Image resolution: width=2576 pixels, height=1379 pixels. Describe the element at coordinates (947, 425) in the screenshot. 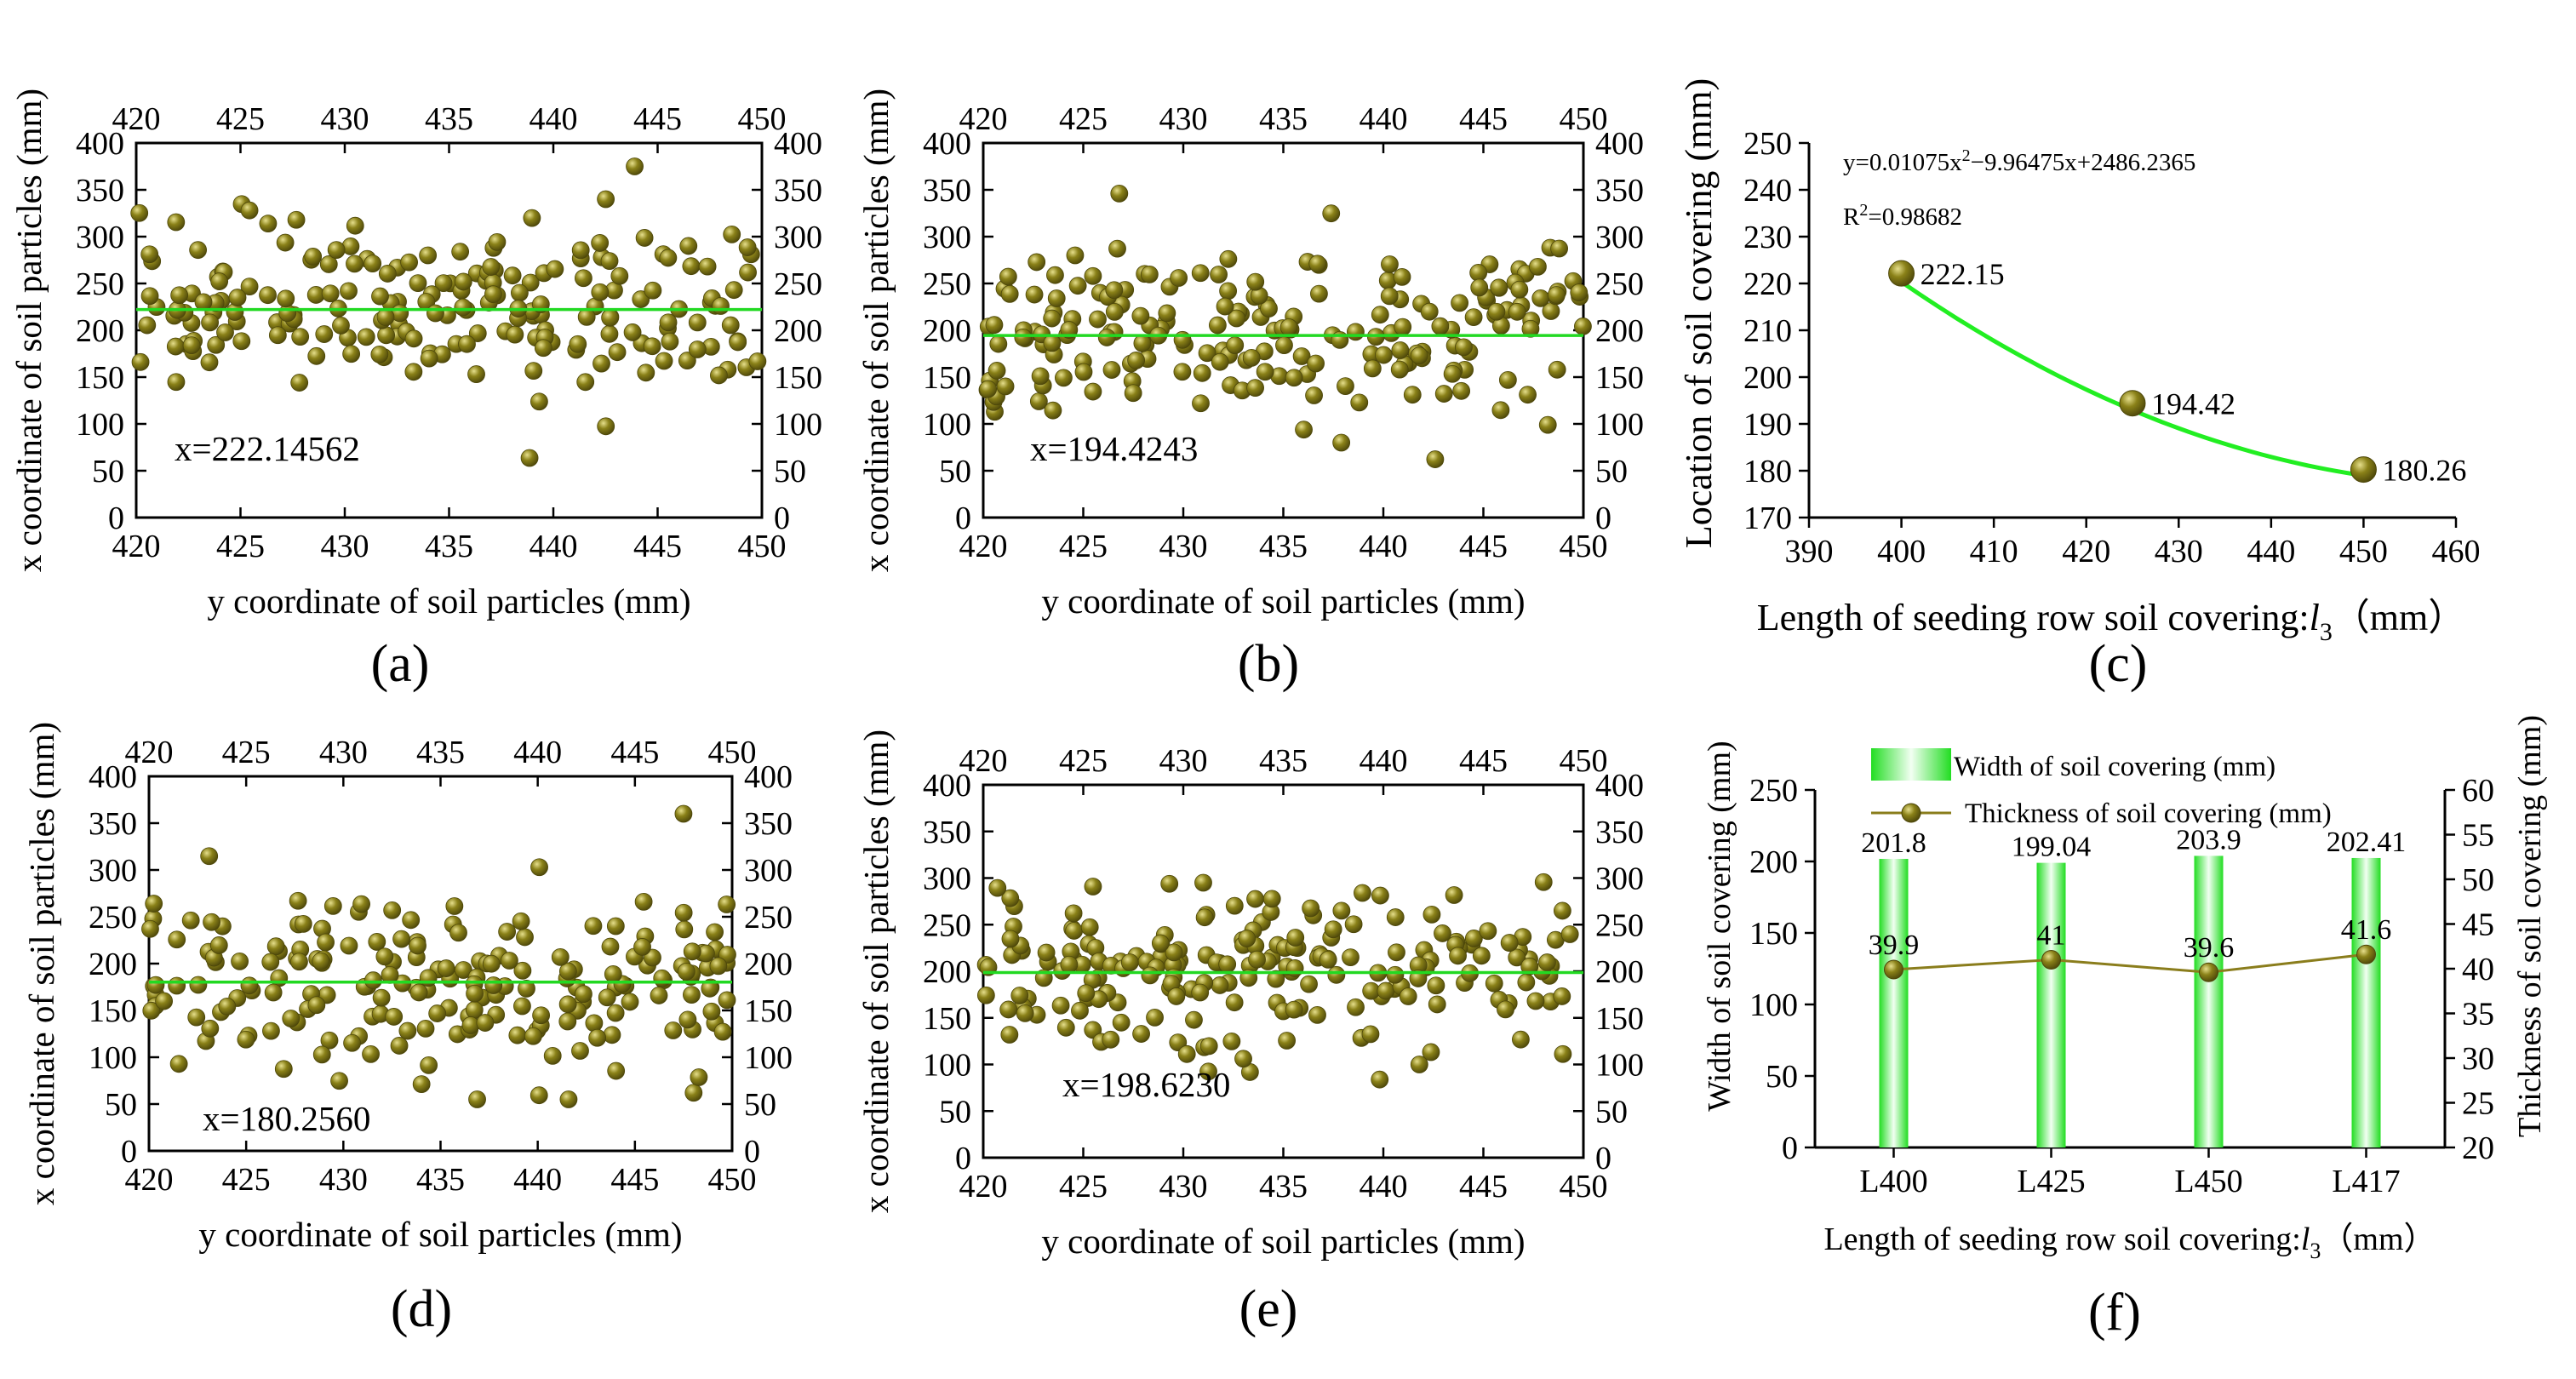

I see `y-tick-label: 100` at that location.